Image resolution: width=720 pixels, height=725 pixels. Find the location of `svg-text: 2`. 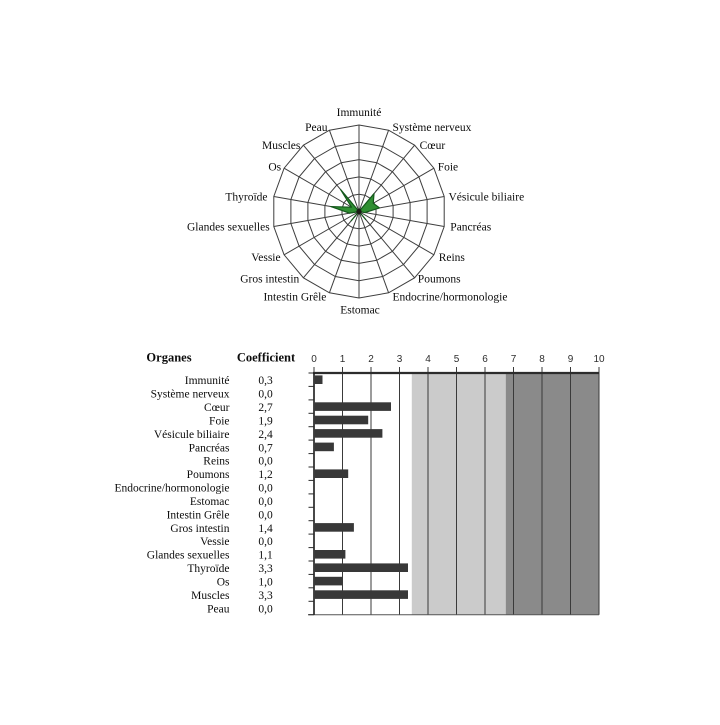

svg-text: 2 is located at coordinates (371, 359).